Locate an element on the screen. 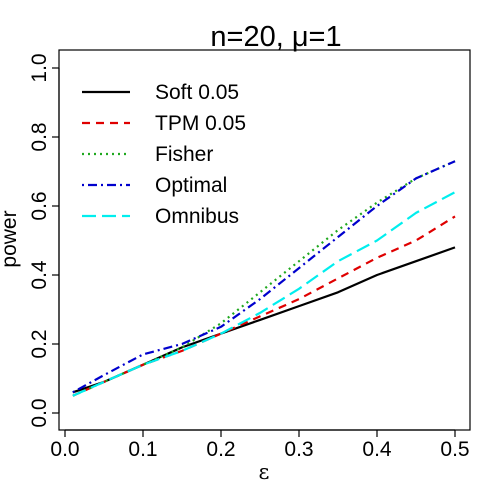 The image size is (500, 500). legend: Soft 0.05 TPM 0.05 Fisher Optimal Omnibus is located at coordinates (164, 154).